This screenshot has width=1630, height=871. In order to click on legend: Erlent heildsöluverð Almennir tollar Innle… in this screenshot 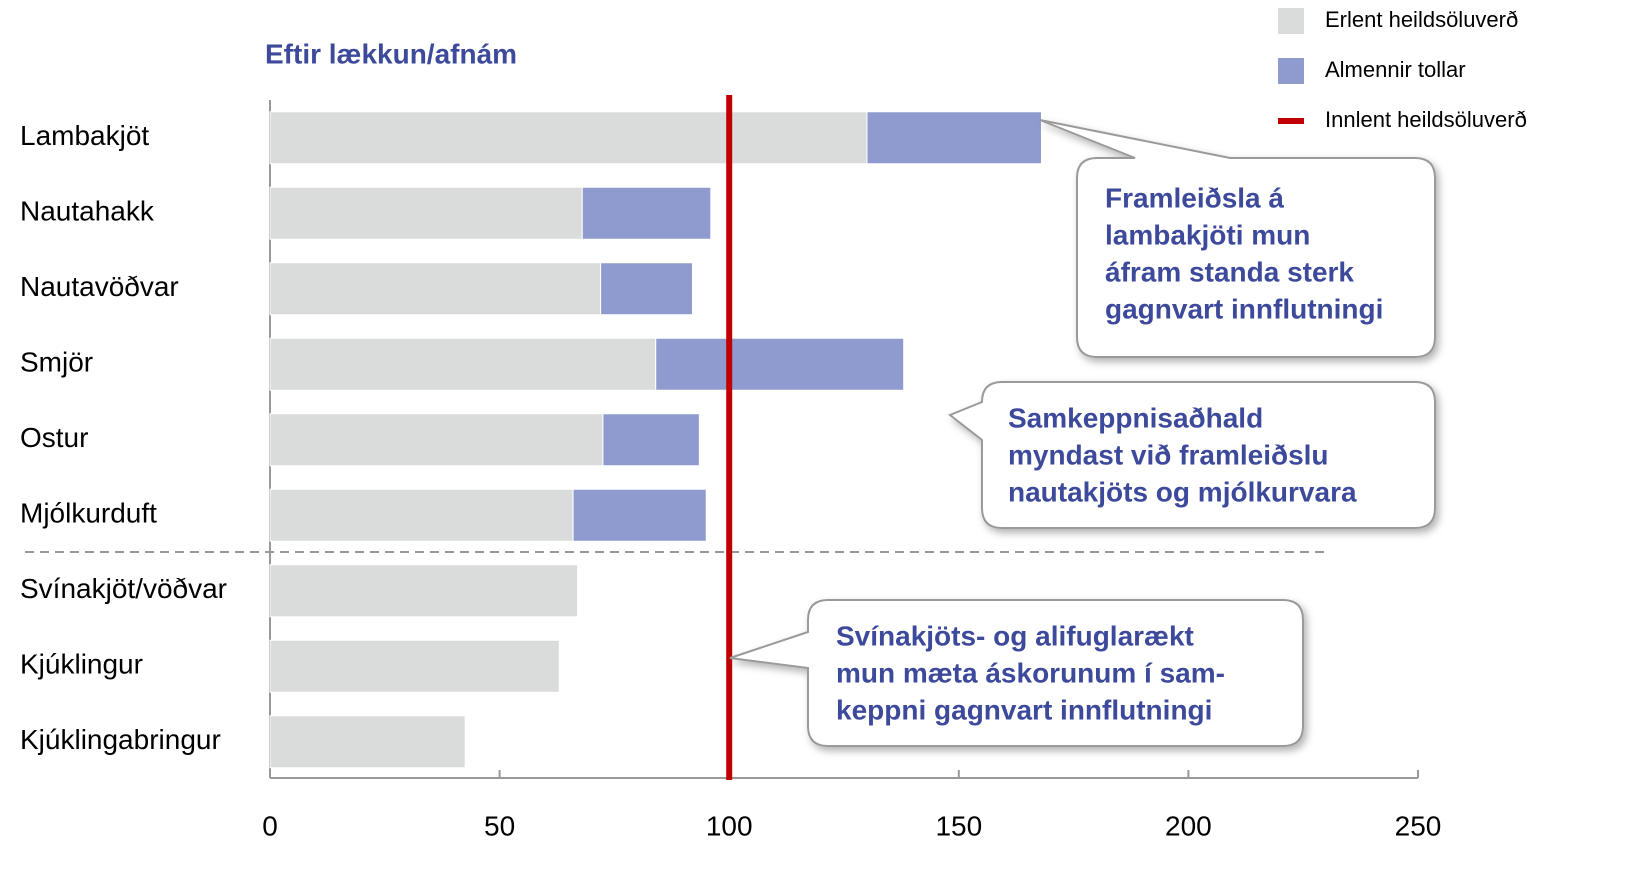, I will do `click(1402, 69)`.